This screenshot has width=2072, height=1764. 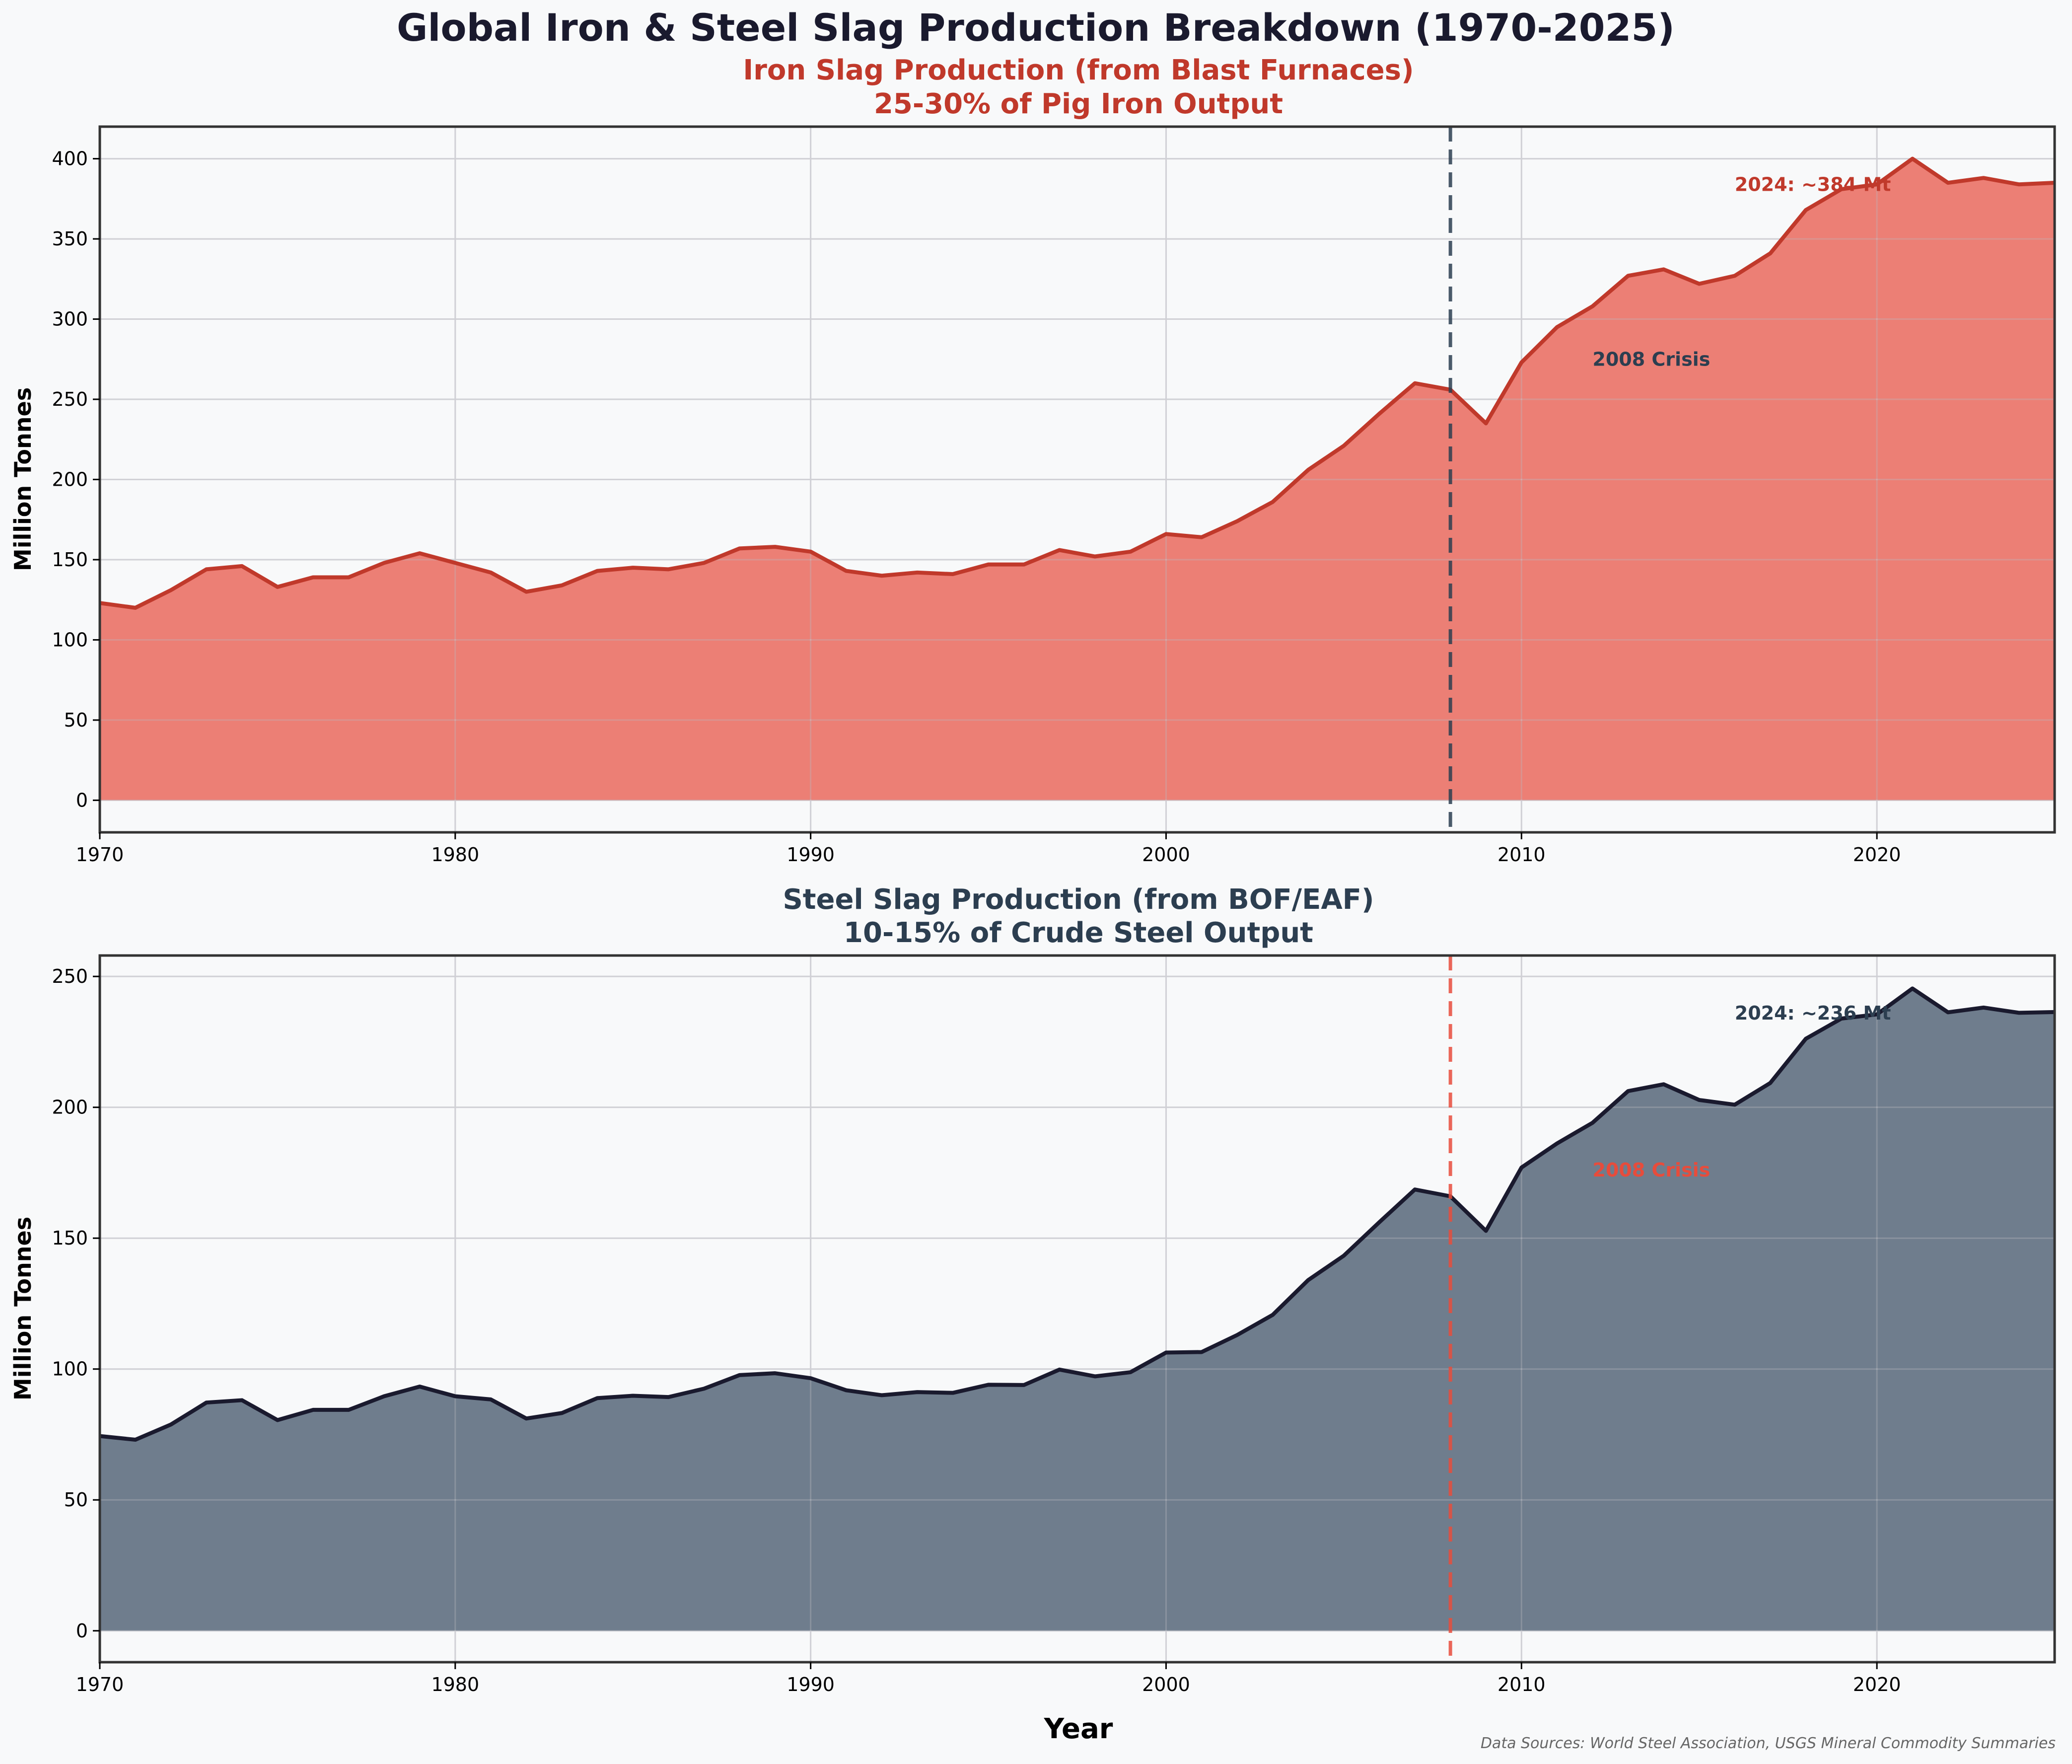 I want to click on iron-slag-ytick-label-300: 300, so click(x=70, y=319).